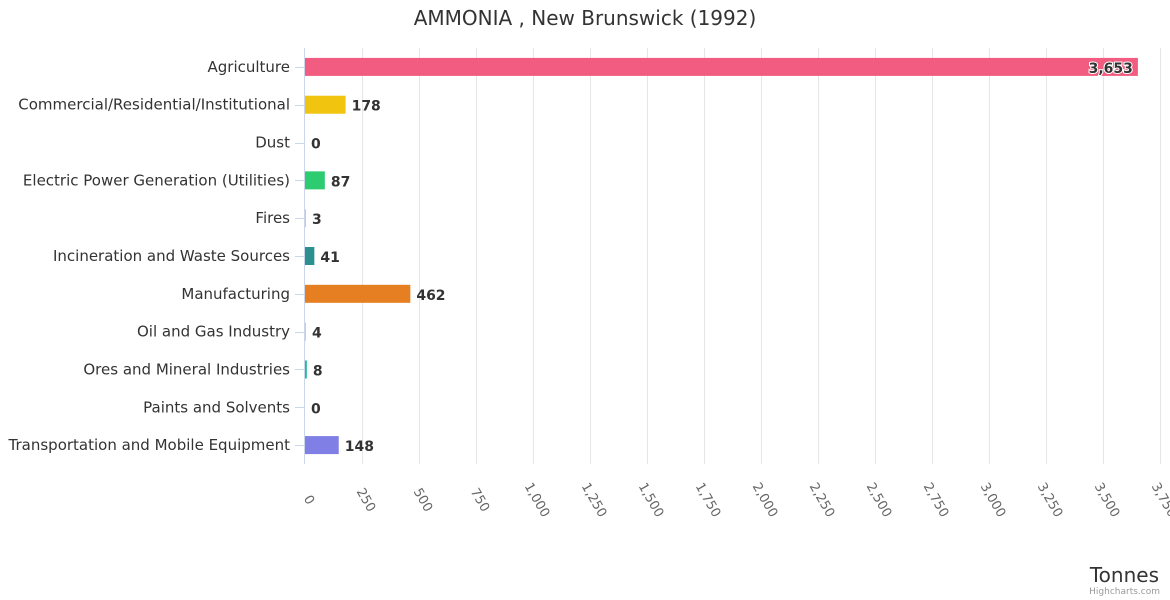  What do you see at coordinates (366, 107) in the screenshot?
I see `data-label: 178` at bounding box center [366, 107].